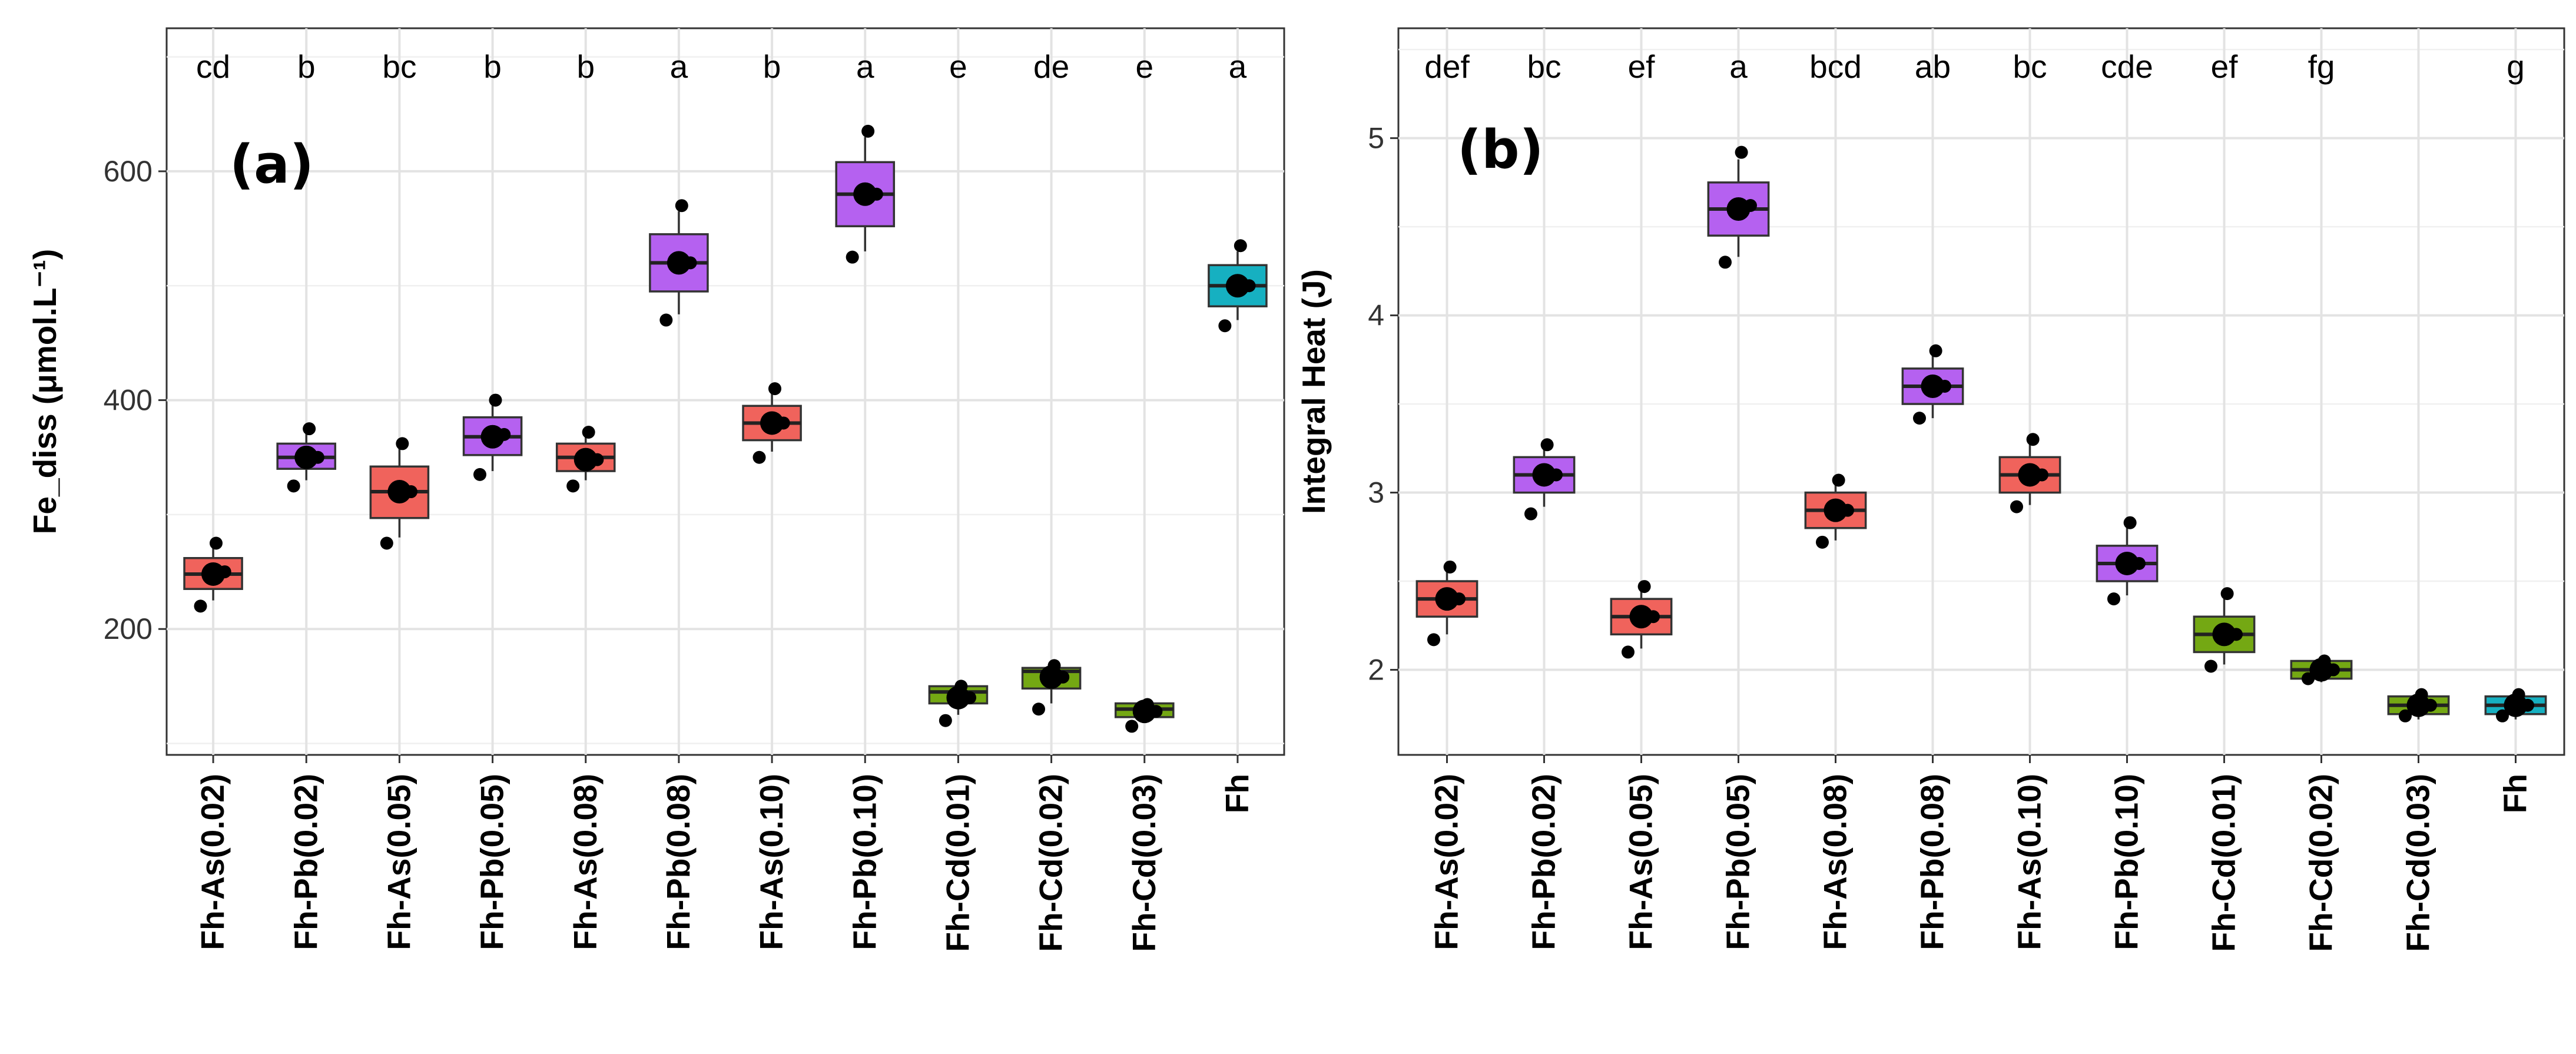 This screenshot has height=1054, width=2576. Describe the element at coordinates (2516, 66) in the screenshot. I see `significance-letter-fh: g` at that location.